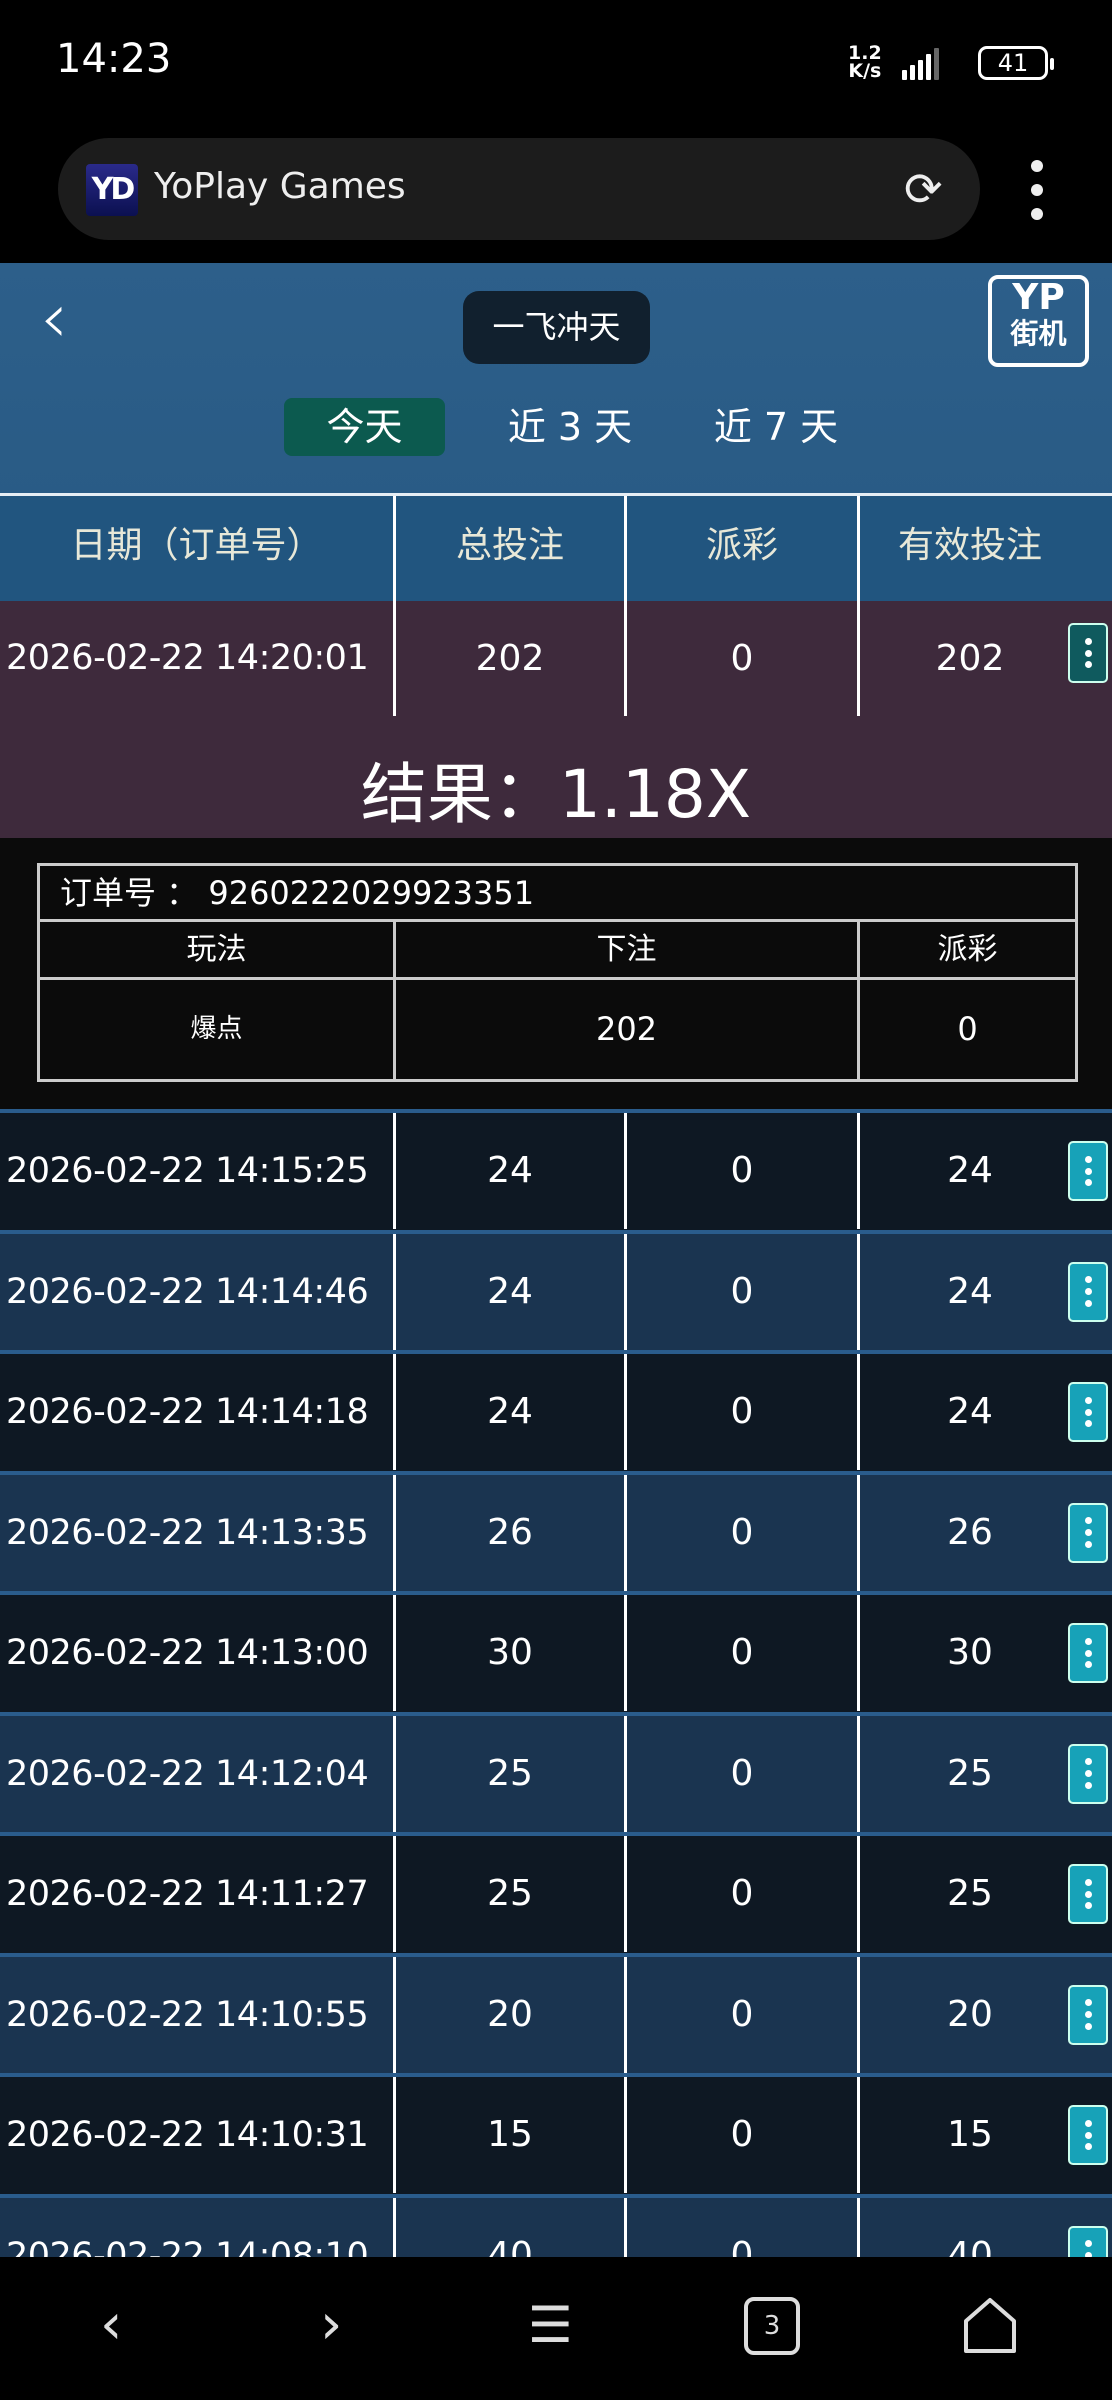  I want to click on nav-home-icon, so click(990, 2326).